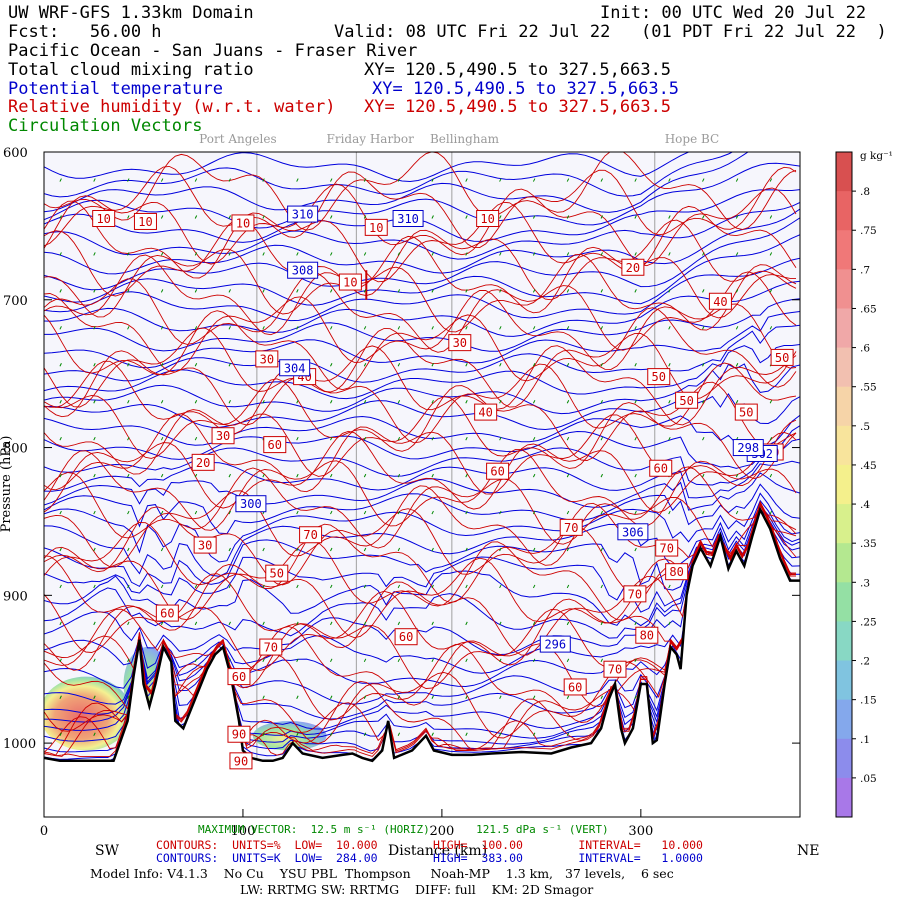 This screenshot has height=900, width=900. Describe the element at coordinates (526, 89) in the screenshot. I see `field-theta-xy: XY= 120.5,490.5 to 327.5,663.5` at that location.